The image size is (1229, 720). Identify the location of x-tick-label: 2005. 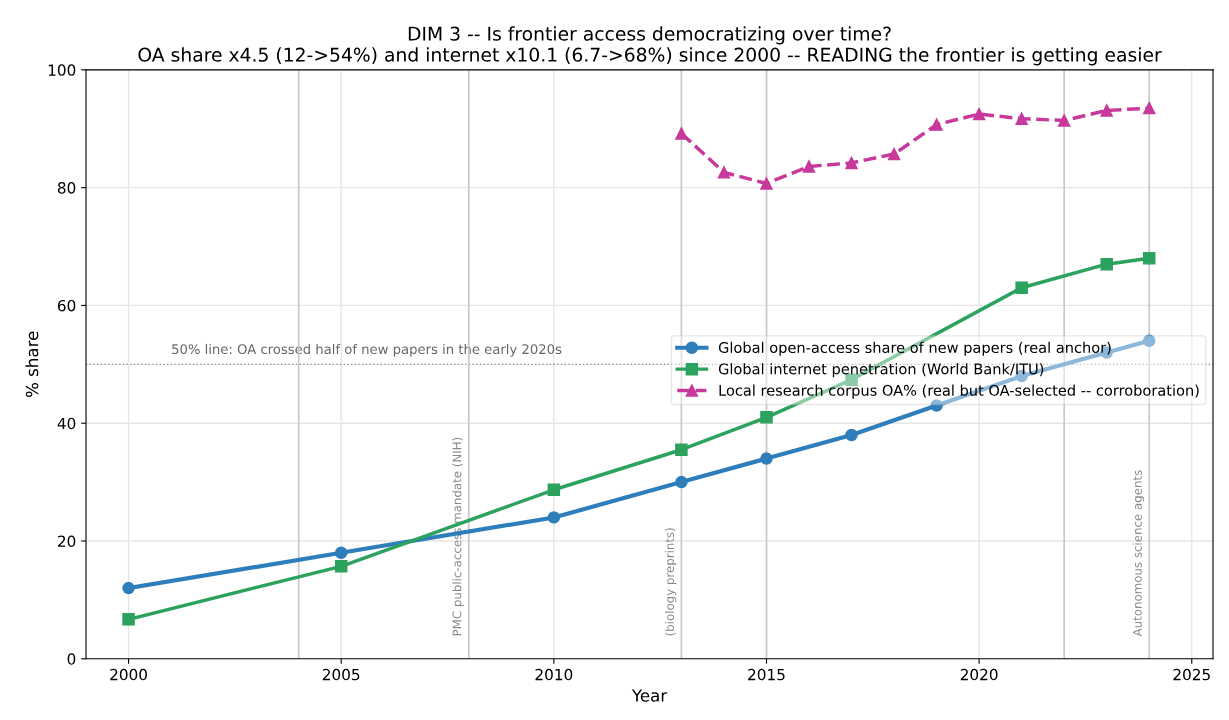
(341, 674).